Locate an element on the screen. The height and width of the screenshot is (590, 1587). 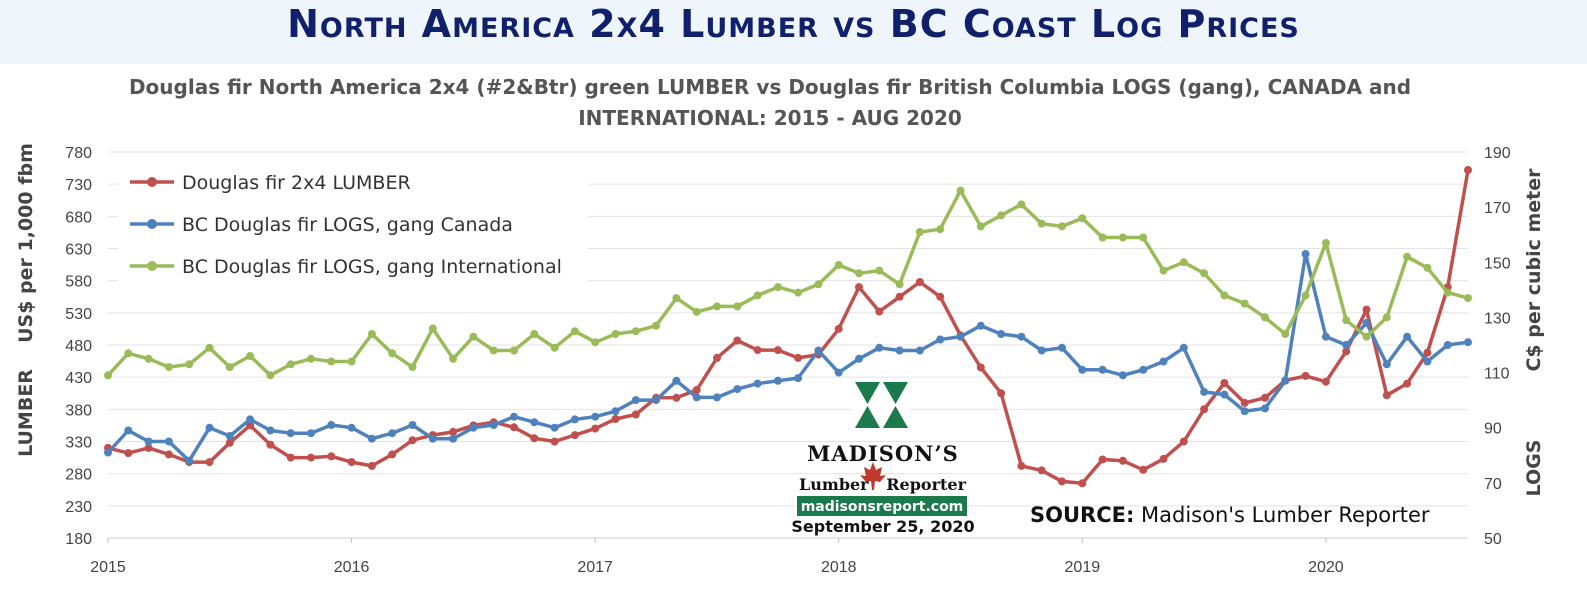
logo-mark-bl is located at coordinates (867, 417).